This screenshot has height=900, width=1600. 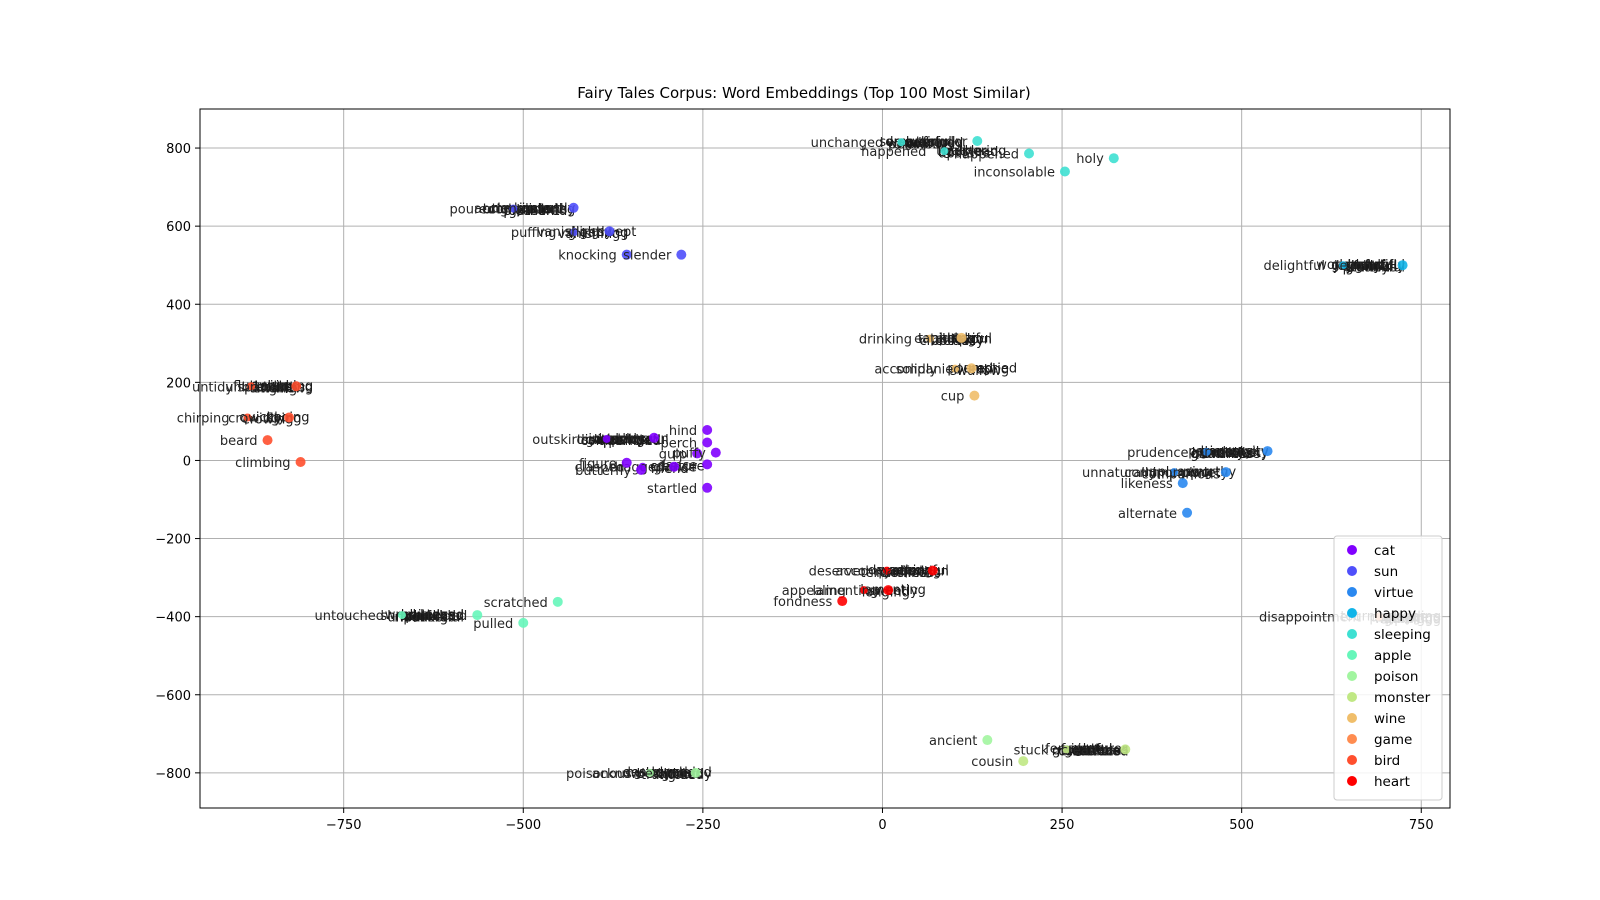 What do you see at coordinates (178, 149) in the screenshot?
I see `y-tick-label: 800` at bounding box center [178, 149].